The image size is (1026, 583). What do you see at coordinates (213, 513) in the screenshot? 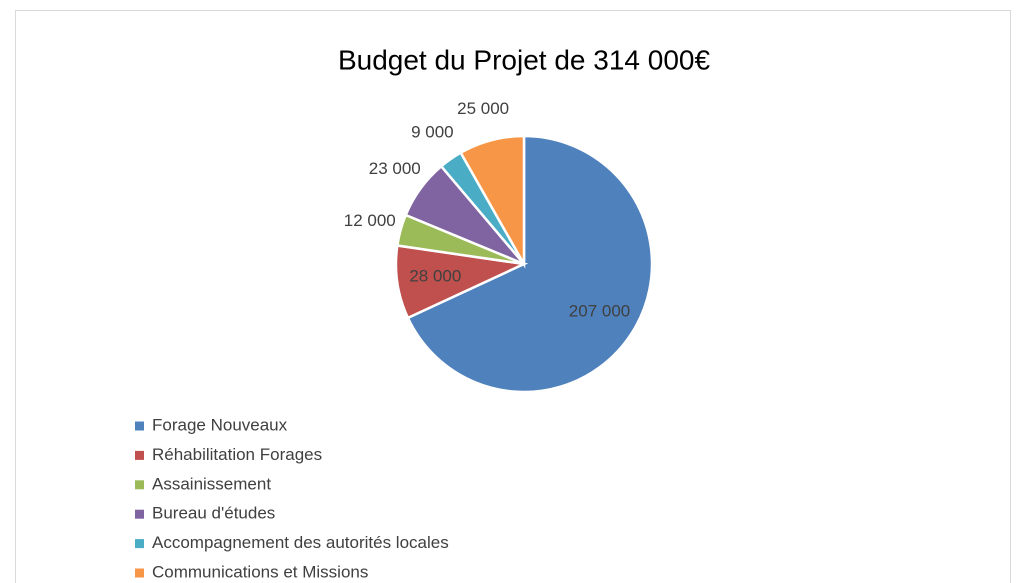
I see `legend-label: Bureau d'études` at bounding box center [213, 513].